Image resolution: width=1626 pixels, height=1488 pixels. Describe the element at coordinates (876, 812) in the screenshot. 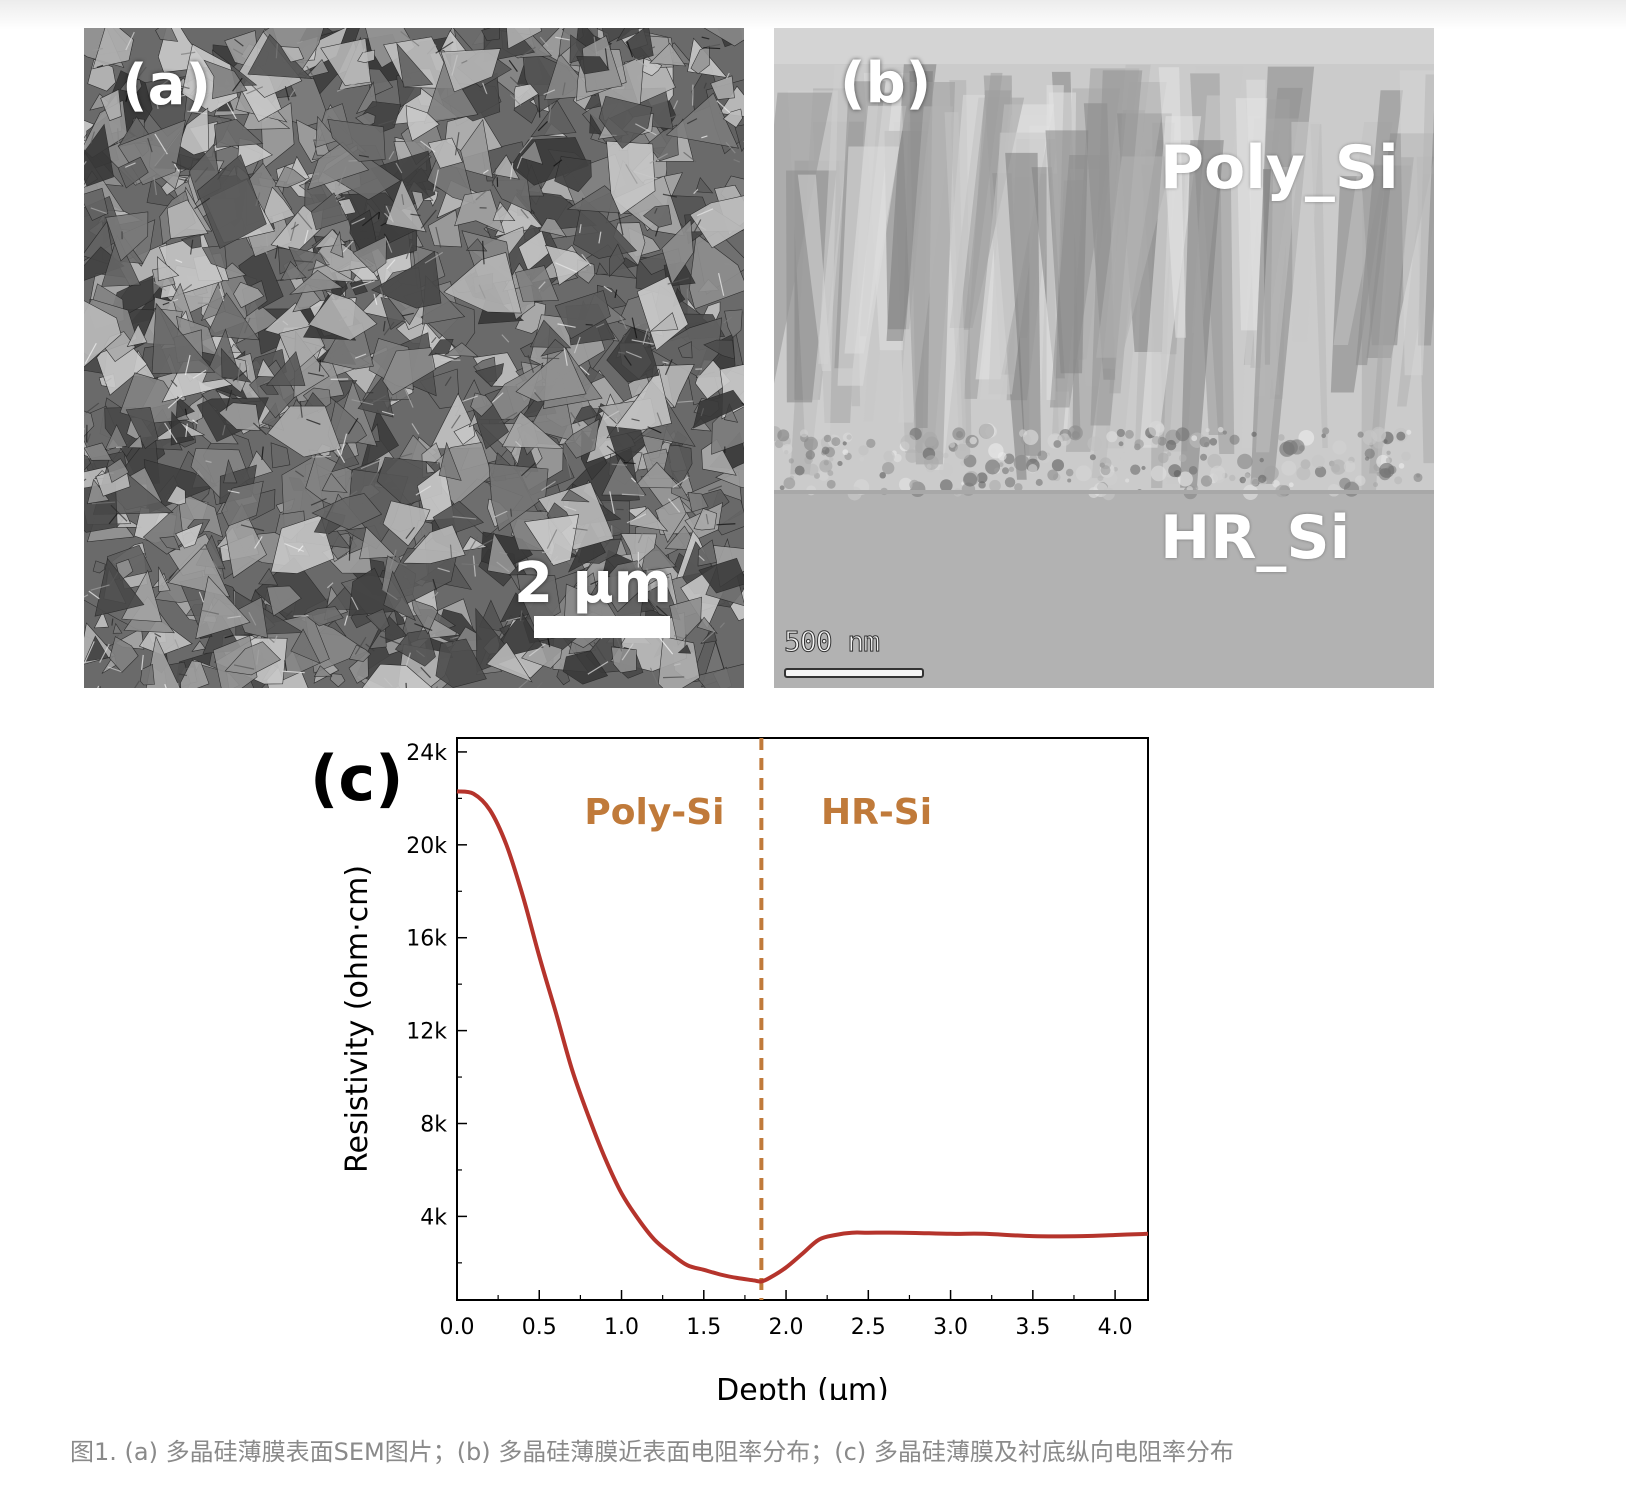

I see `region-annotation: HR-Si` at that location.